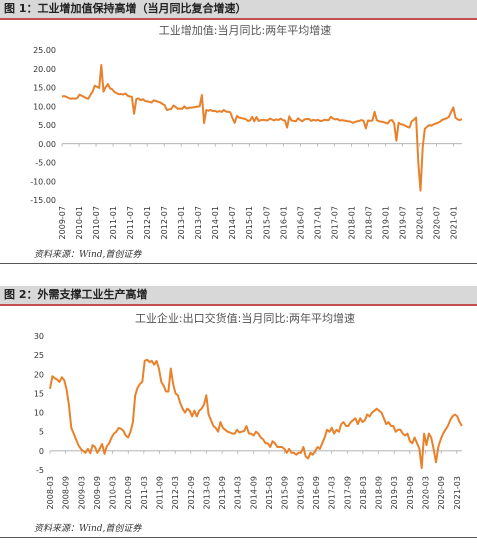 The height and width of the screenshot is (545, 477). What do you see at coordinates (425, 492) in the screenshot?
I see `chart-2-xtick-label: 2020-03` at bounding box center [425, 492].